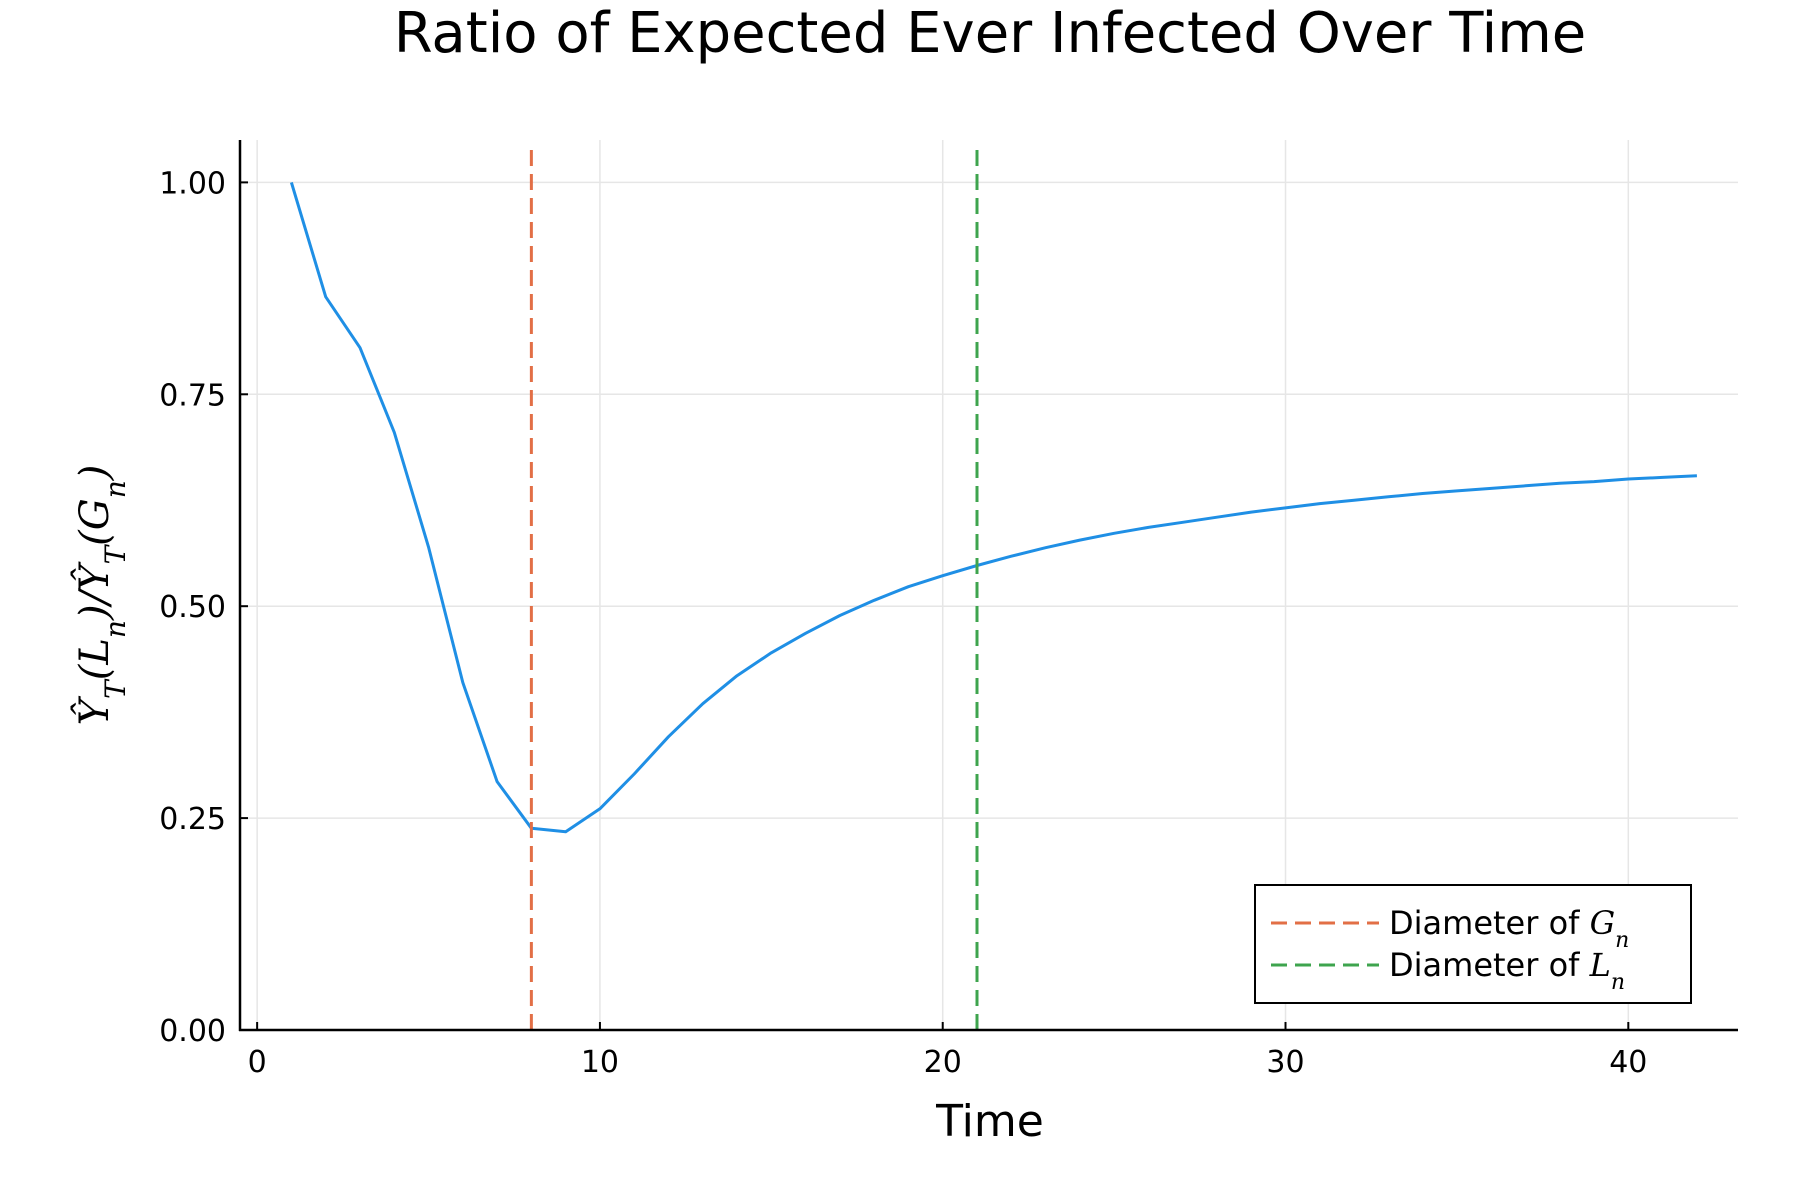 The width and height of the screenshot is (1800, 1200). I want to click on svg-text: ŶT(Ln)/ŶT(Gn), so click(101, 595).